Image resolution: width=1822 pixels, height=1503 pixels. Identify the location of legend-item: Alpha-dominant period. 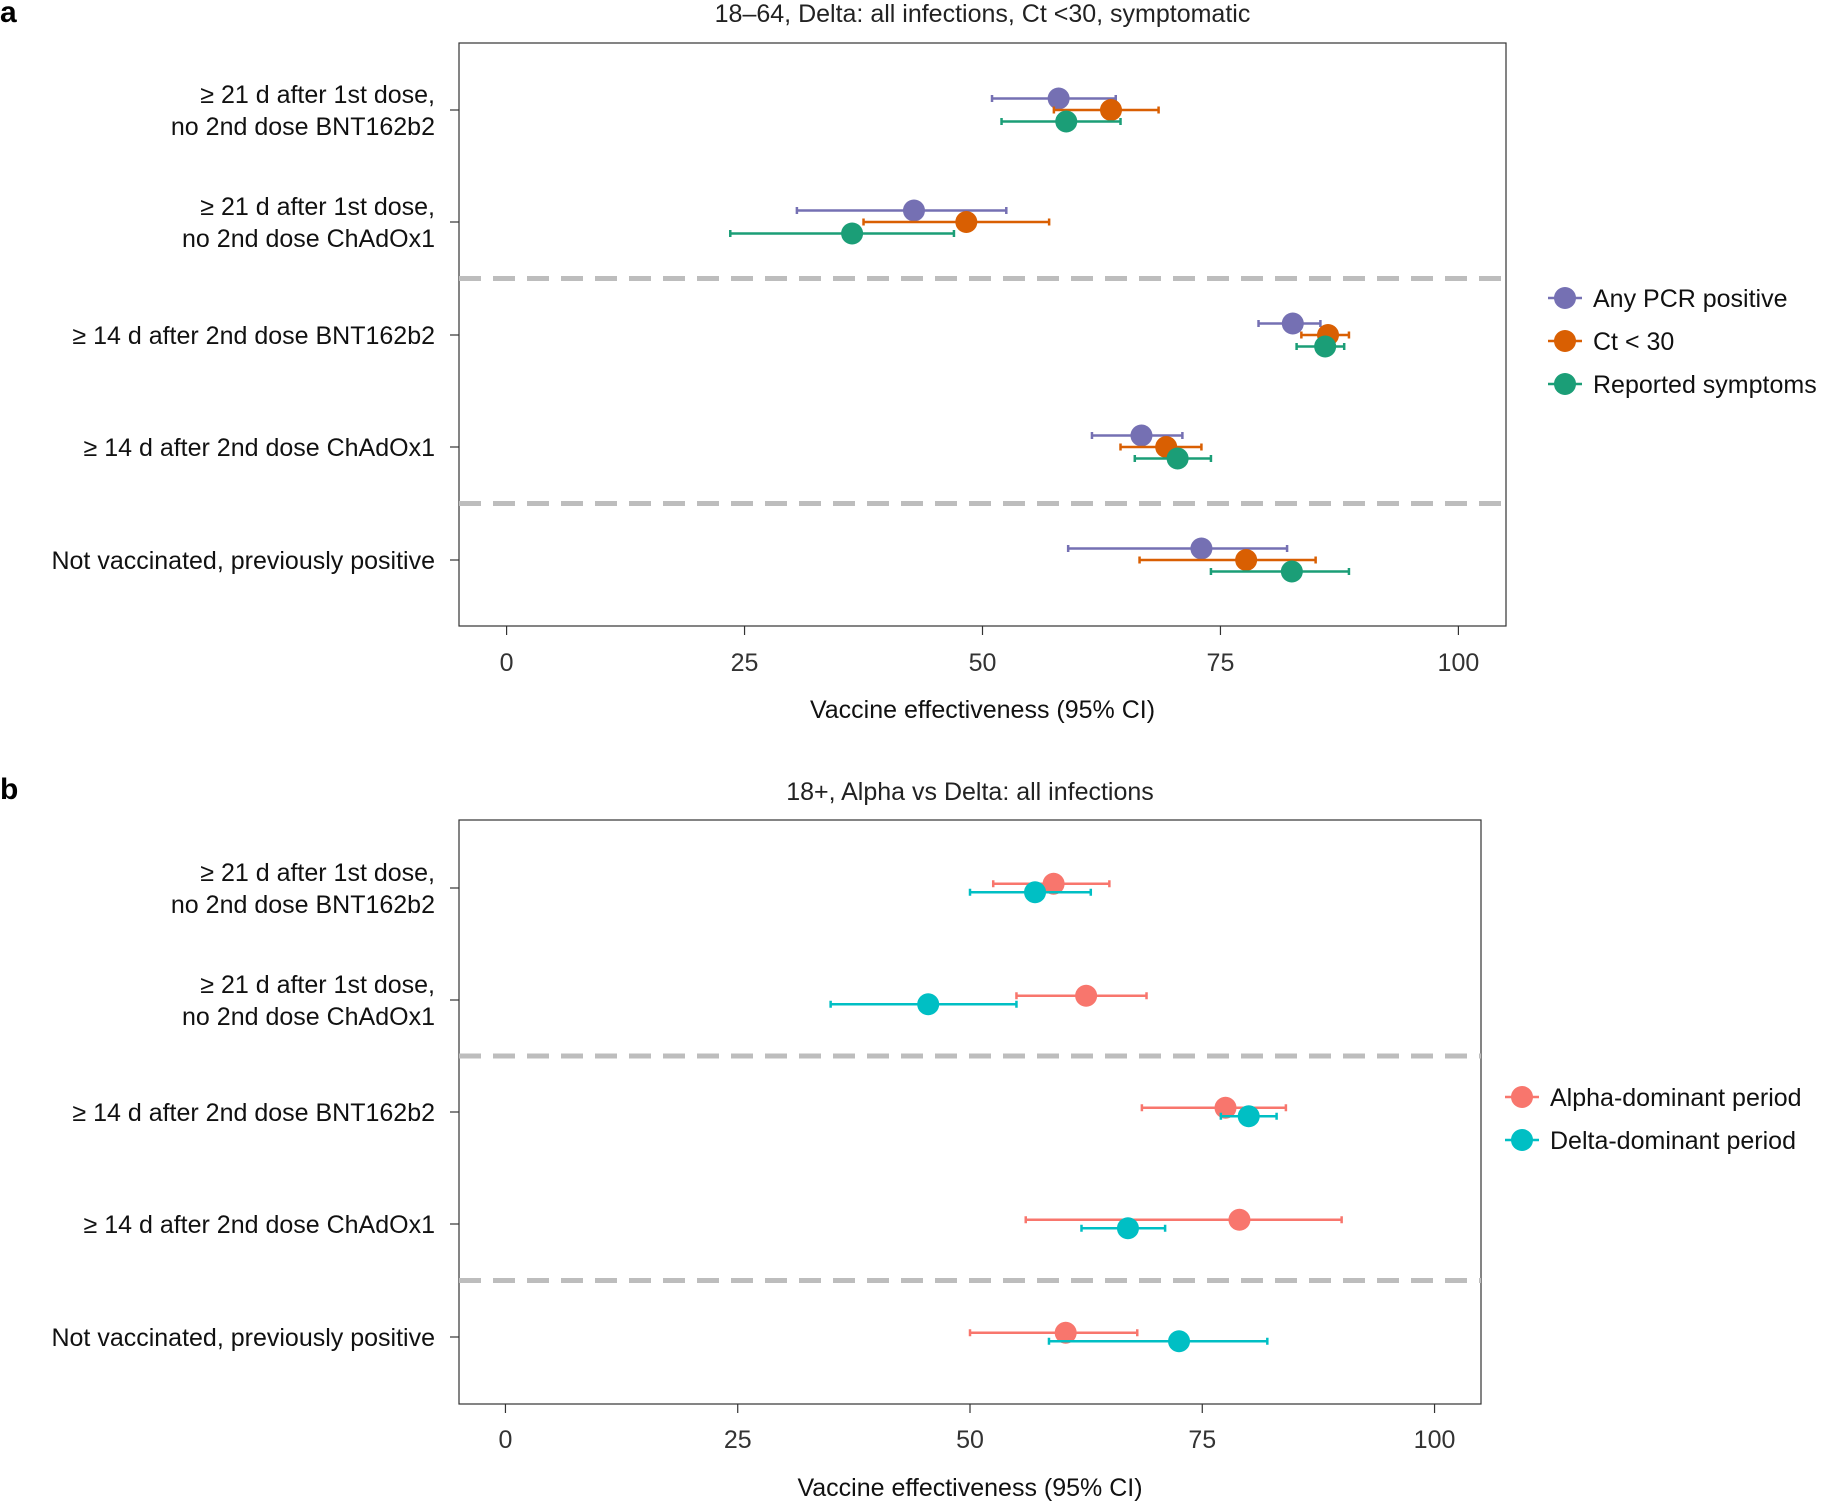
(1653, 1098).